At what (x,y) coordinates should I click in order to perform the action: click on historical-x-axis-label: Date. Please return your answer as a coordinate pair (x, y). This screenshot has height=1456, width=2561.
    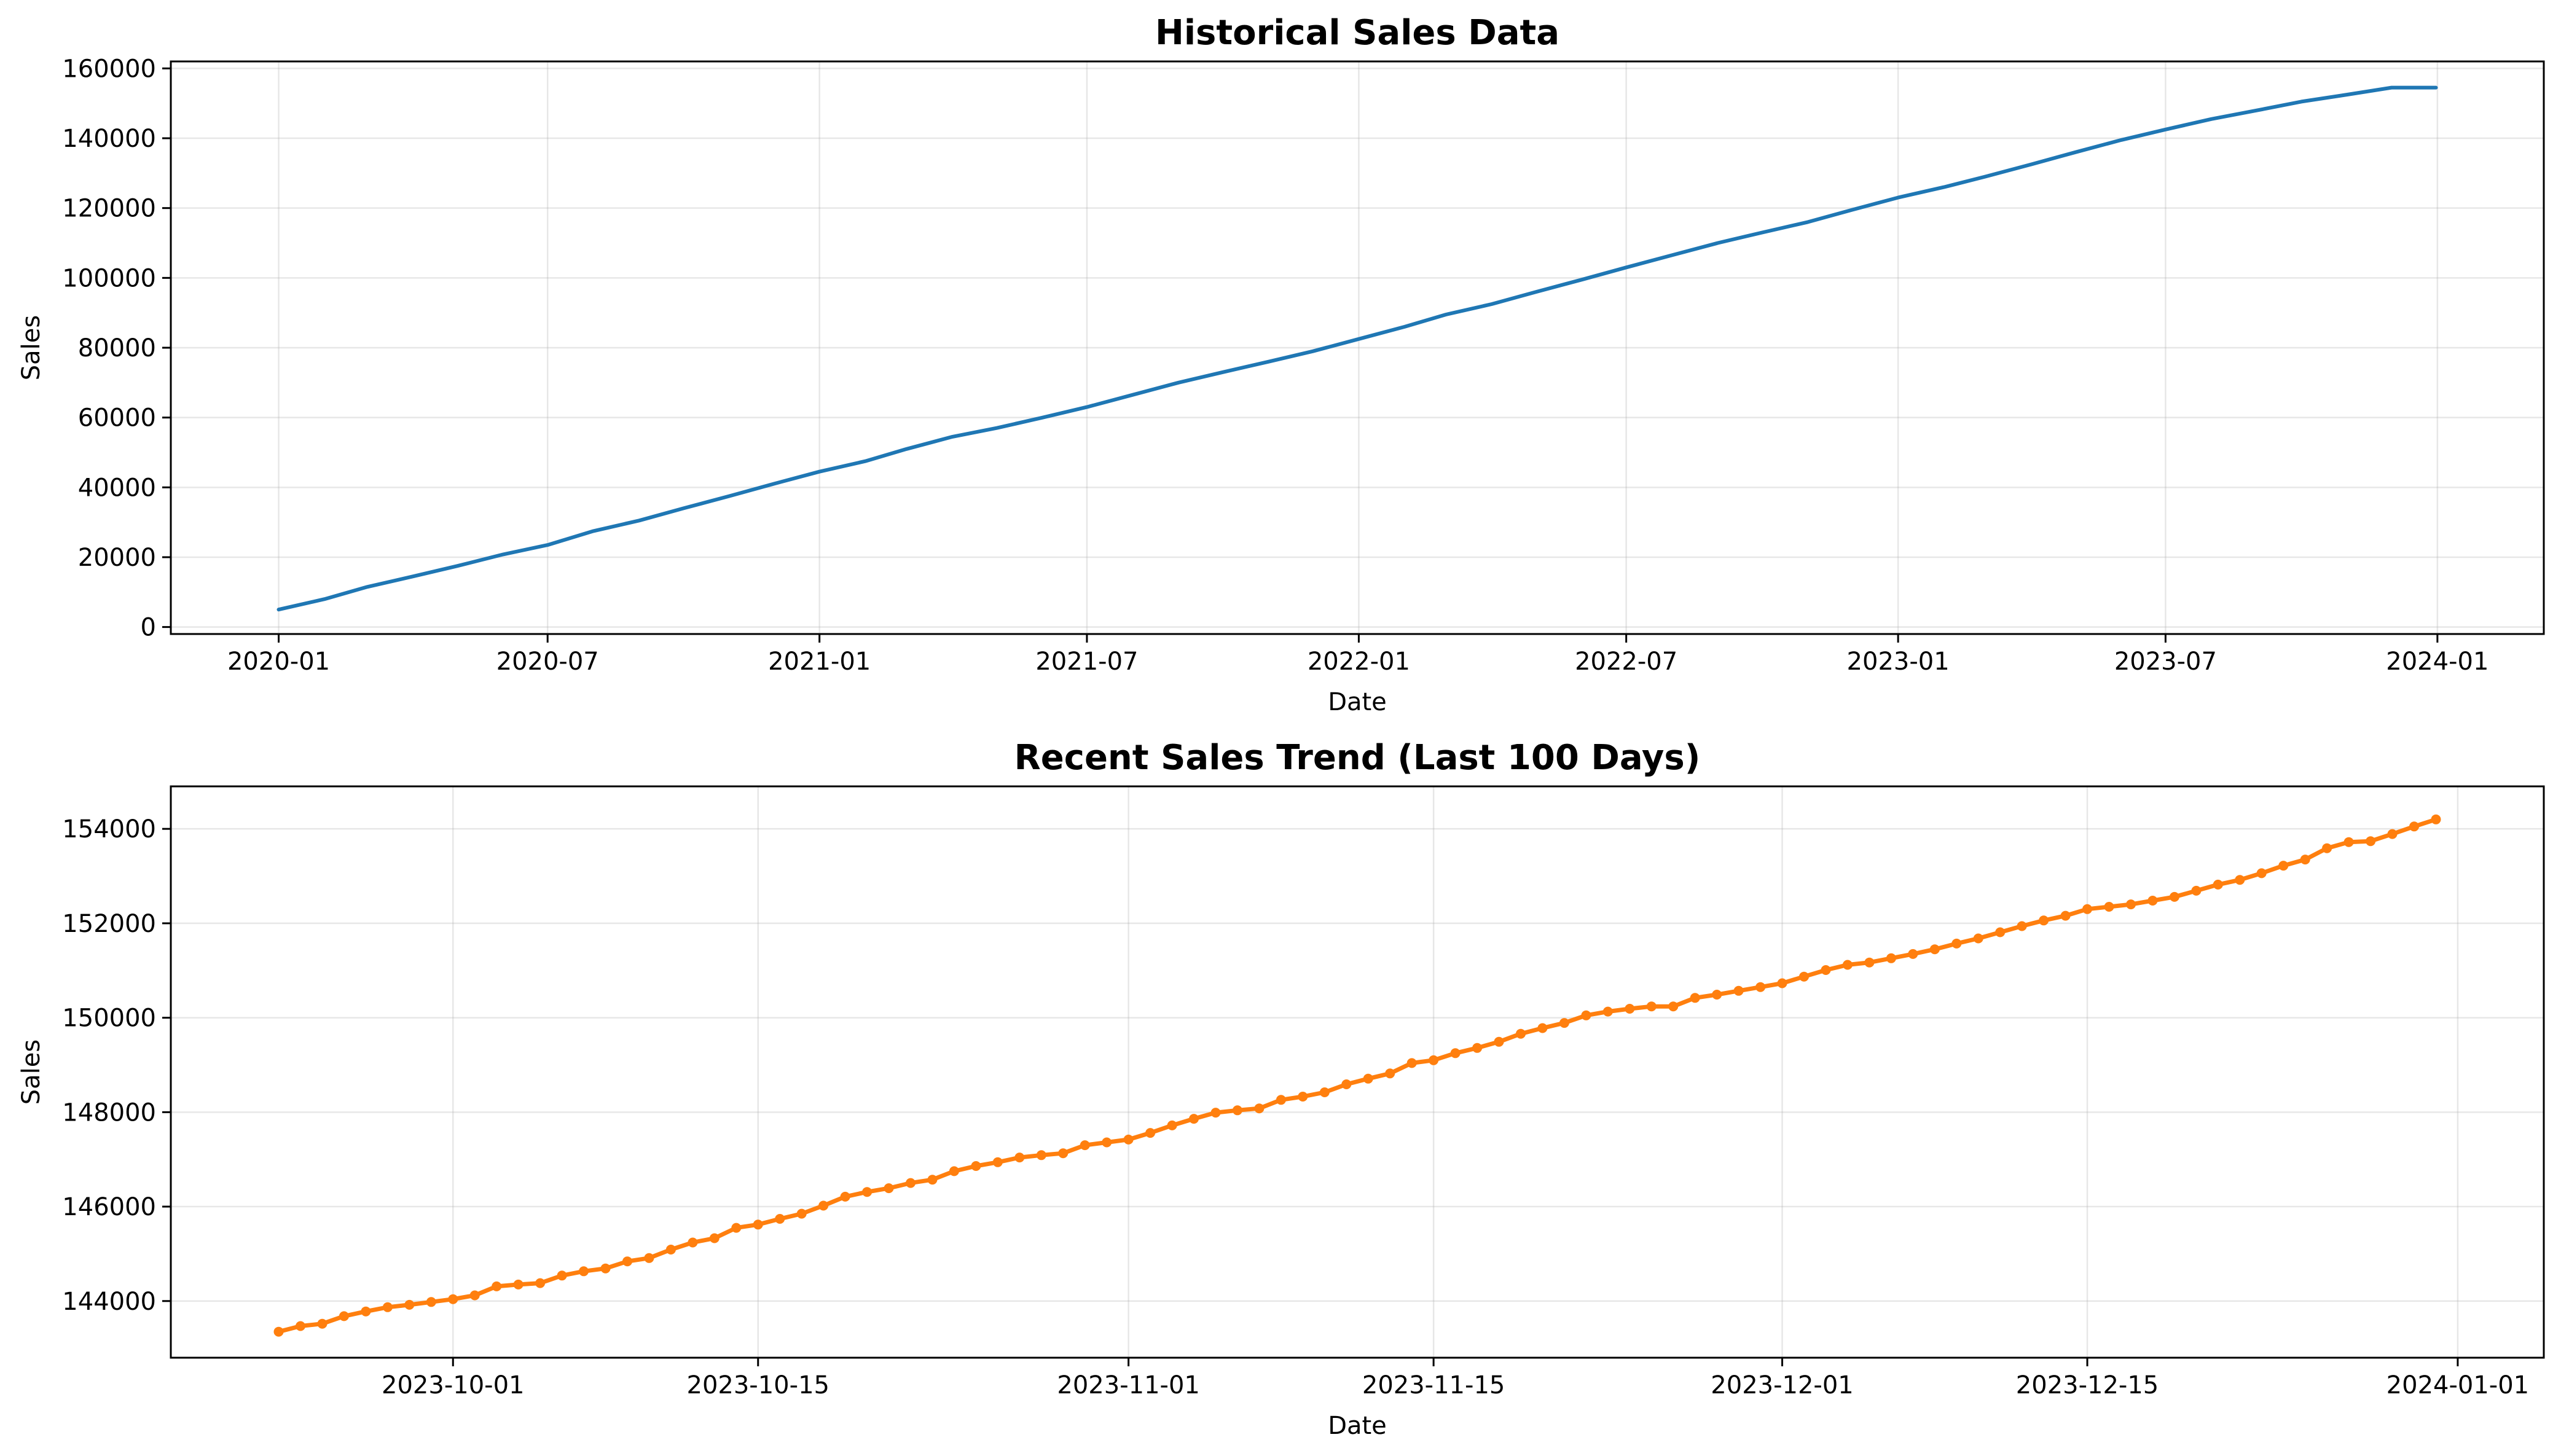
    Looking at the image, I should click on (1357, 702).